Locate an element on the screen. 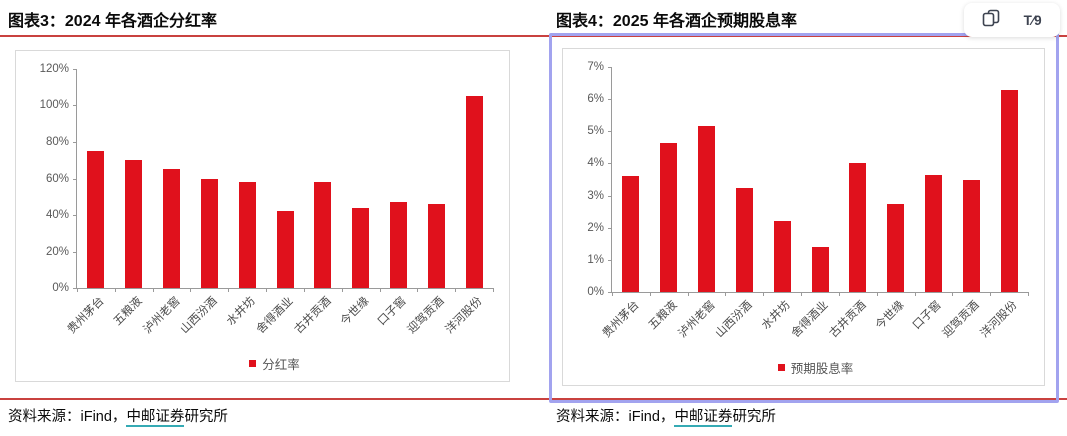 The width and height of the screenshot is (1067, 436). translate-icon: T⁄9 is located at coordinates (1032, 20).